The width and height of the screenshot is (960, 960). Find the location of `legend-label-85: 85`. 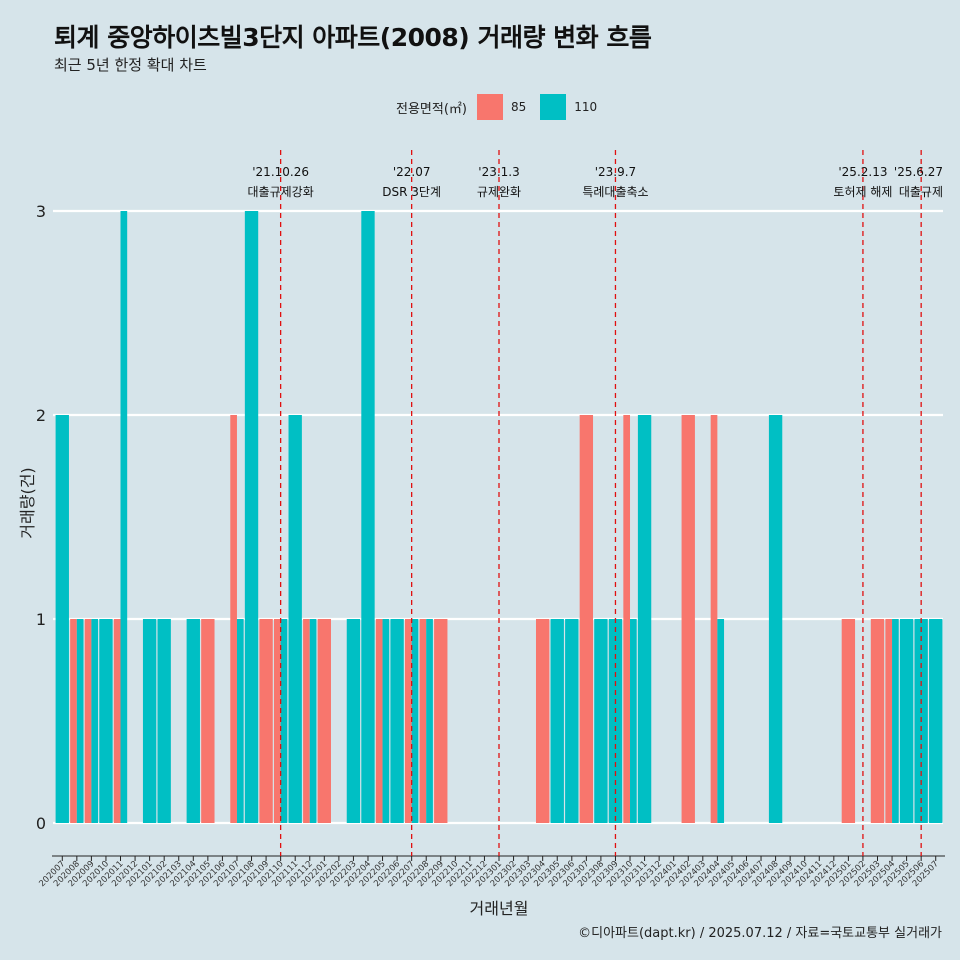

legend-label-85: 85 is located at coordinates (518, 107).